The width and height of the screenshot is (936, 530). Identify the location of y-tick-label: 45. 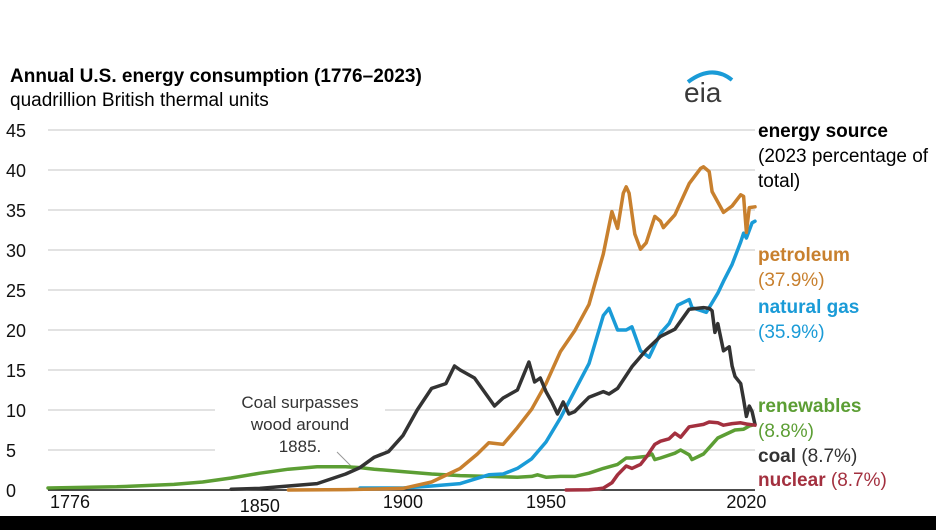
(16, 131).